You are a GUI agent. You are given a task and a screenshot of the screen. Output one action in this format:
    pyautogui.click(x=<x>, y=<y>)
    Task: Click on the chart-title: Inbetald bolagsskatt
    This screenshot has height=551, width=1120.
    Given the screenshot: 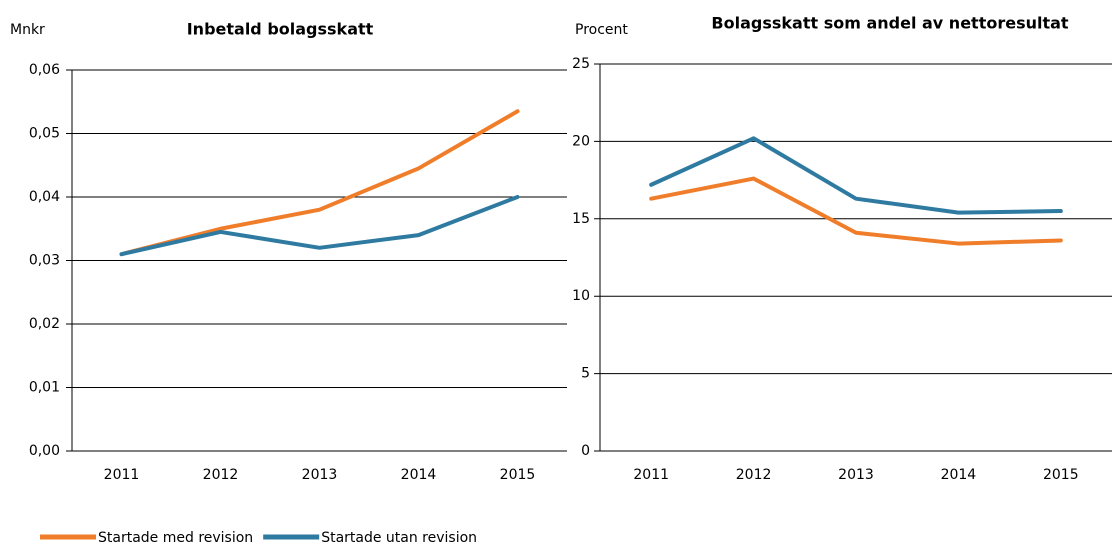 What is the action you would take?
    pyautogui.click(x=280, y=29)
    